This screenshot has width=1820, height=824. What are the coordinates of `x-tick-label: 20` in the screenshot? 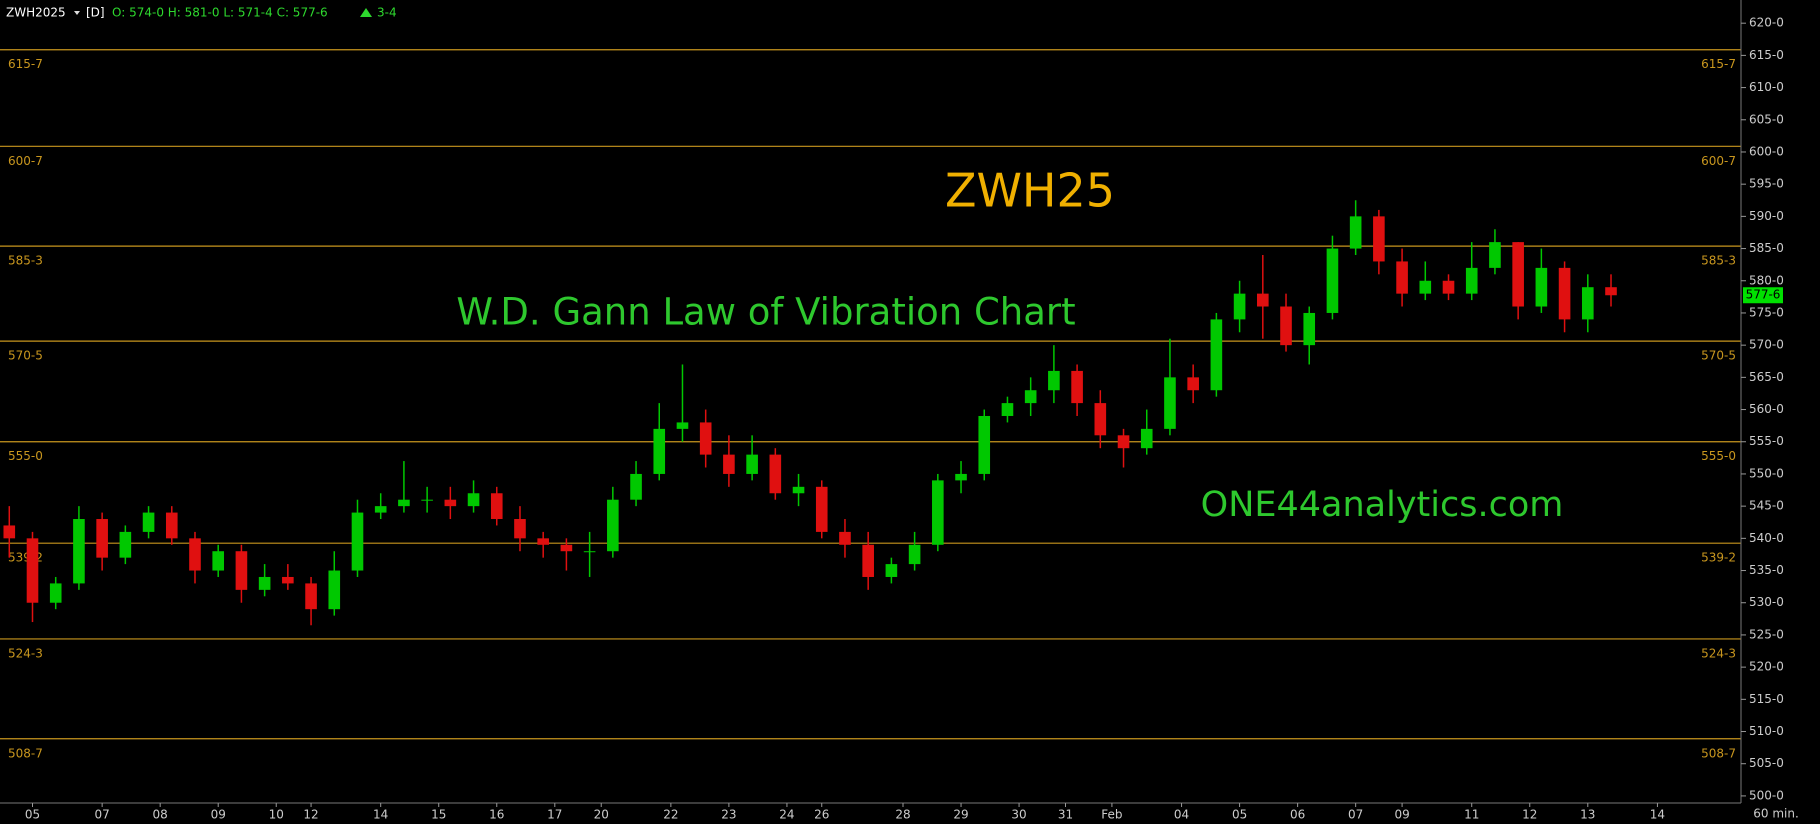 It's located at (601, 815).